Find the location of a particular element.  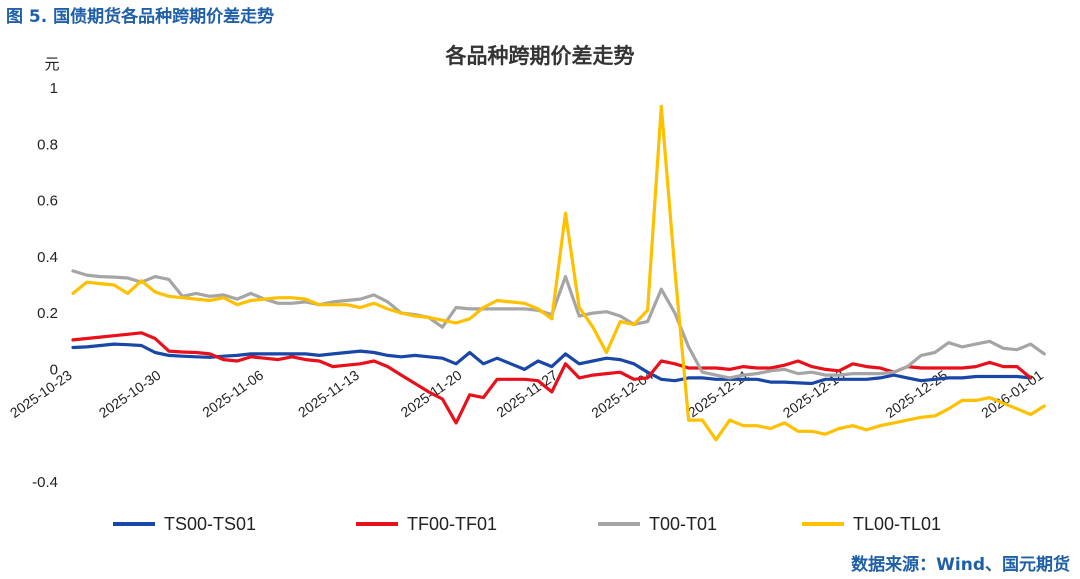

legend-item: T00-T01 is located at coordinates (657, 524).